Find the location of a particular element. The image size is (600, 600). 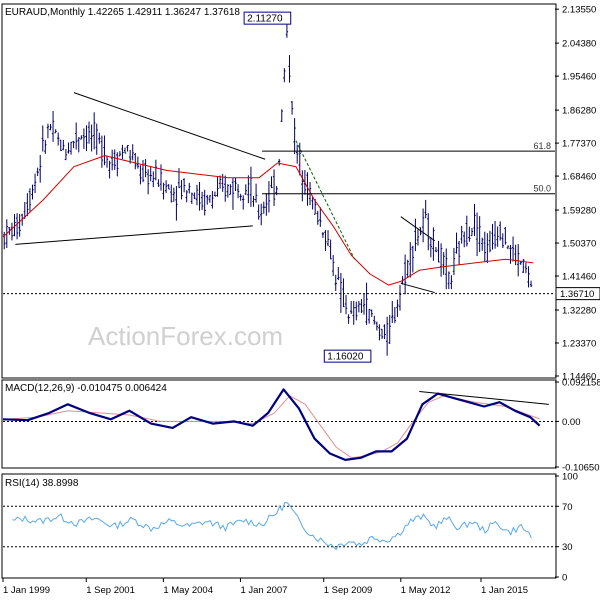

x-tick-label: 1 Sep 2001 is located at coordinates (110, 590).